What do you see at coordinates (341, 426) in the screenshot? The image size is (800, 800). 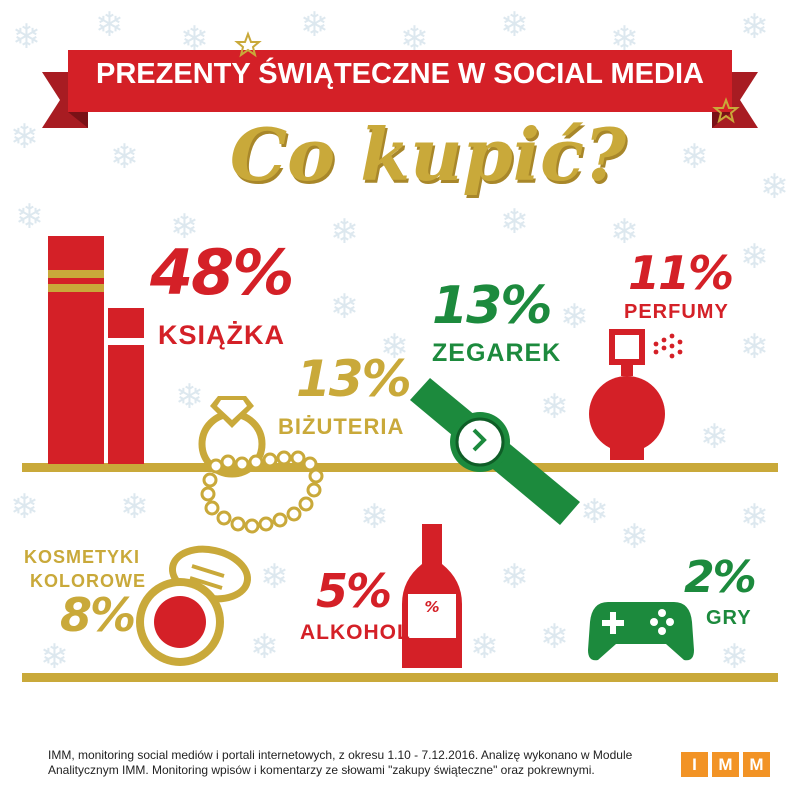 I see `label-bizuteria: BIŻUTERIA` at bounding box center [341, 426].